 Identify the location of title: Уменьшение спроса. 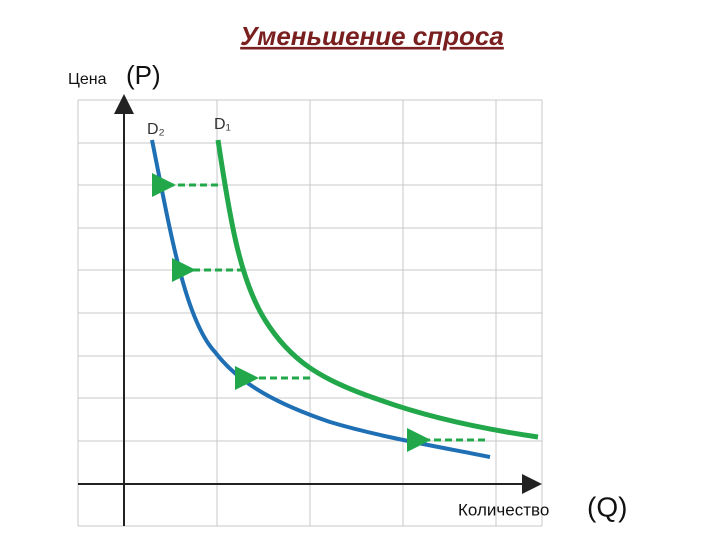
(372, 36).